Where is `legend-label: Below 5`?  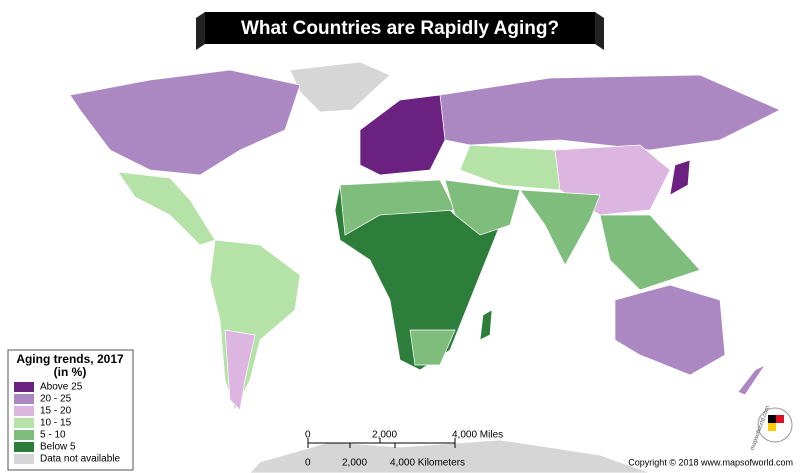 legend-label: Below 5 is located at coordinates (58, 447).